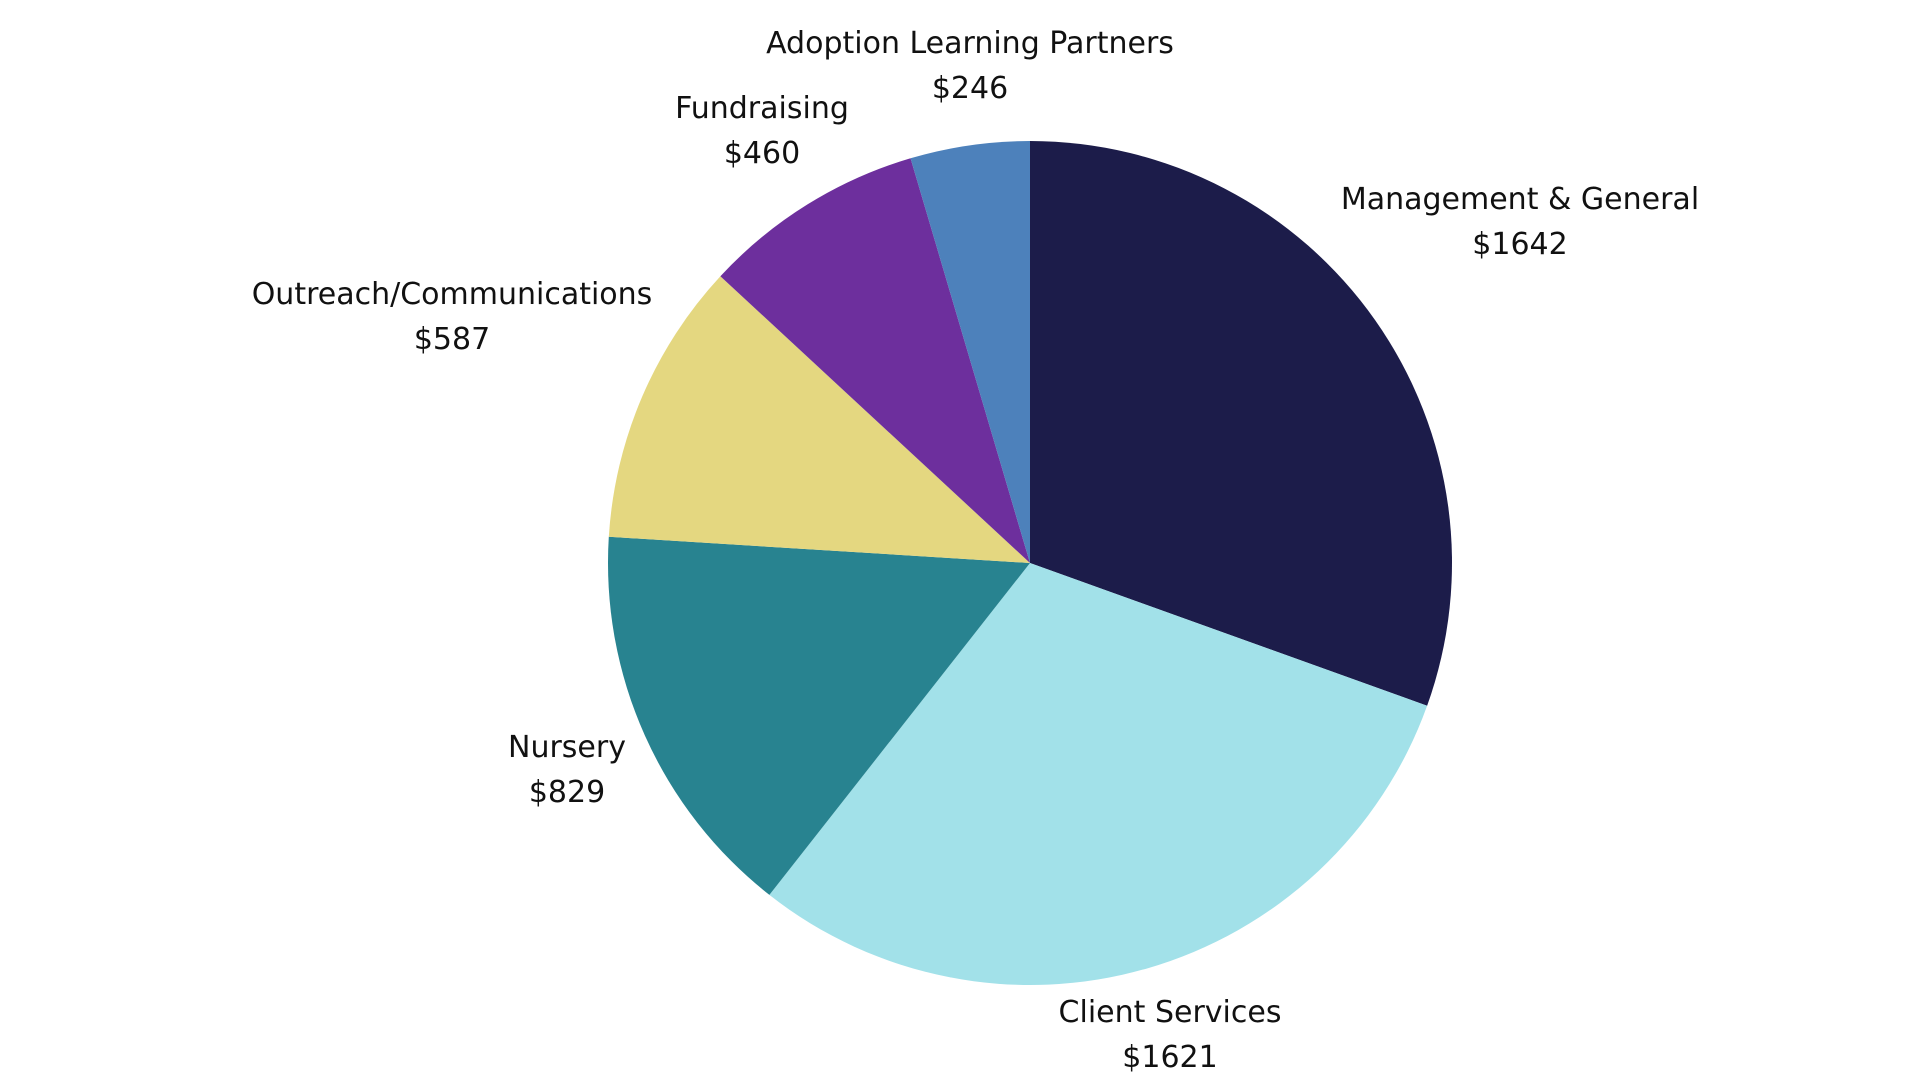 The height and width of the screenshot is (1080, 1920). What do you see at coordinates (1520, 222) in the screenshot?
I see `label-management-general: Management & General $1642` at bounding box center [1520, 222].